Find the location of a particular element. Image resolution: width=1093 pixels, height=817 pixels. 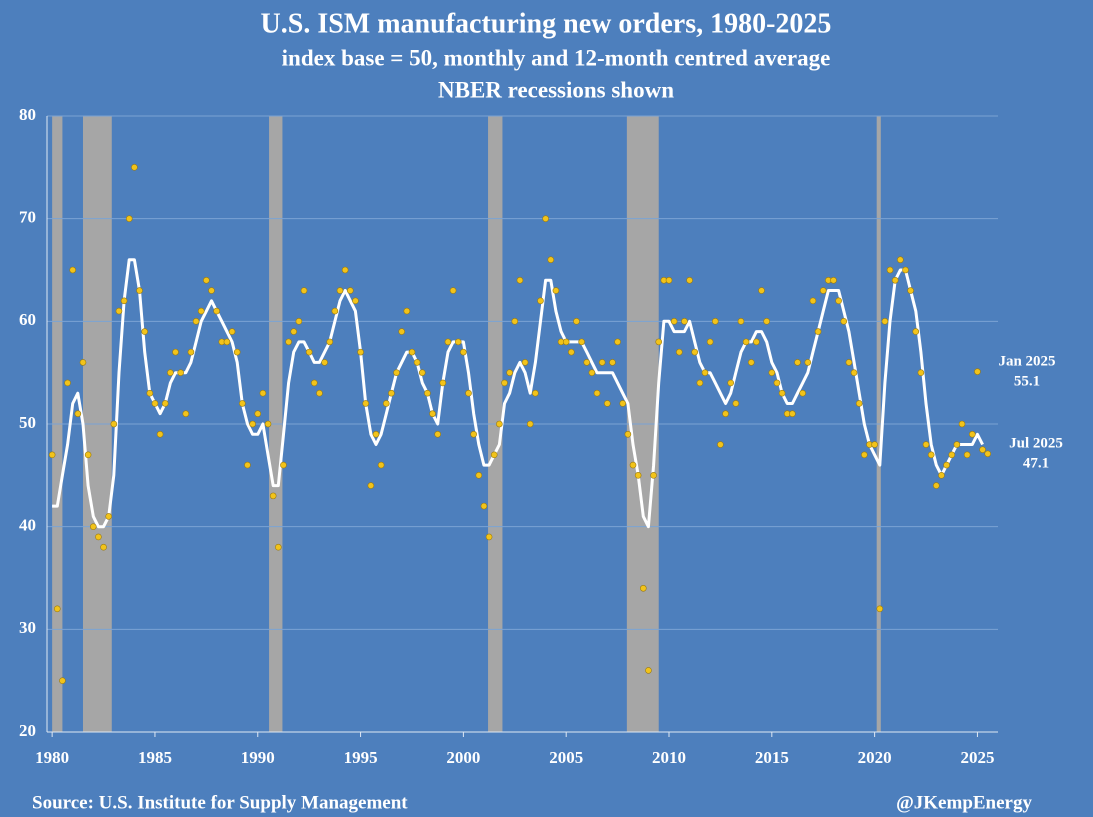

x-tick-label: 1980 is located at coordinates (52, 757).